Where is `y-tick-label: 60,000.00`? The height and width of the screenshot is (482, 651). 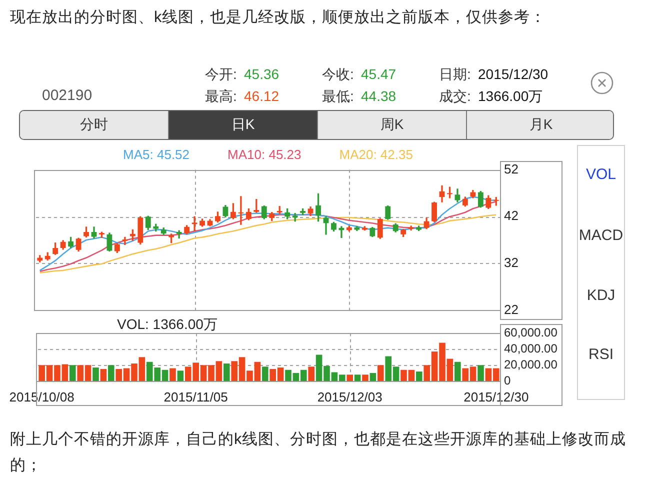 y-tick-label: 60,000.00 is located at coordinates (531, 333).